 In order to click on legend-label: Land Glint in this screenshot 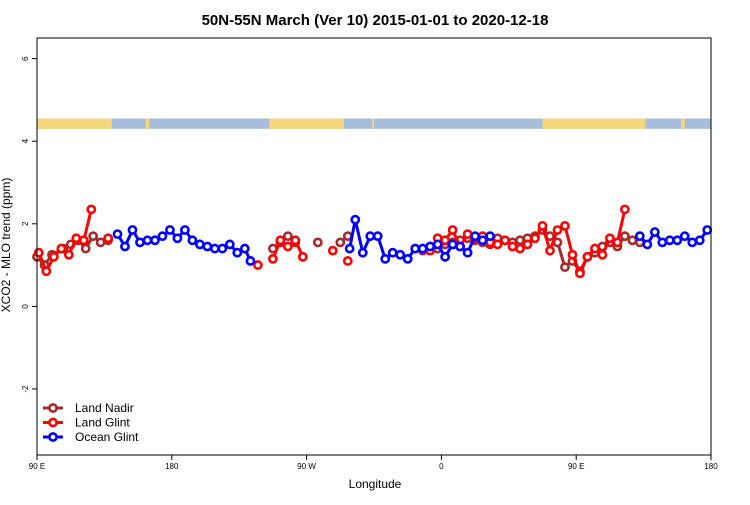, I will do `click(102, 423)`.